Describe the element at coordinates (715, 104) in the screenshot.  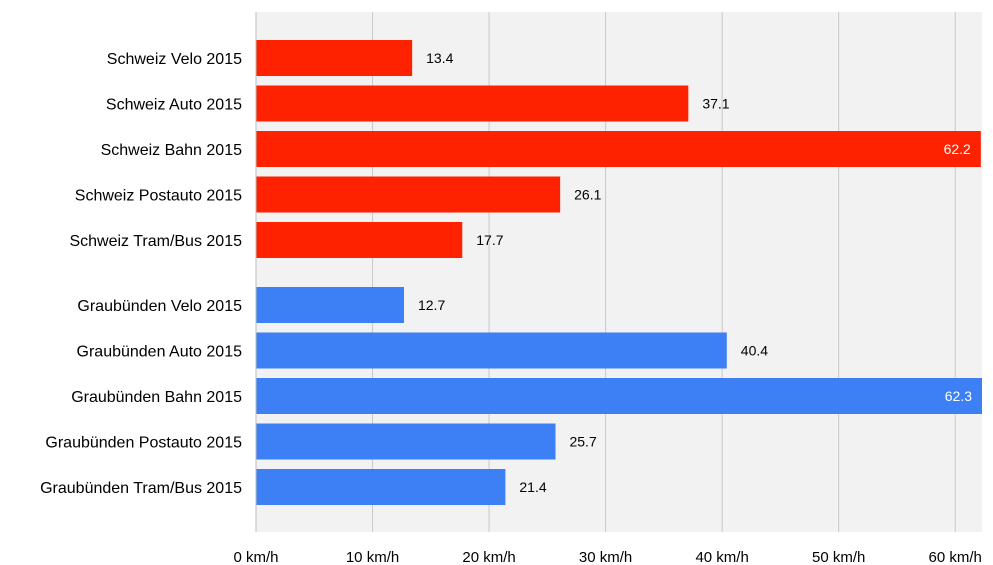
I see `data-label: 37.1` at that location.